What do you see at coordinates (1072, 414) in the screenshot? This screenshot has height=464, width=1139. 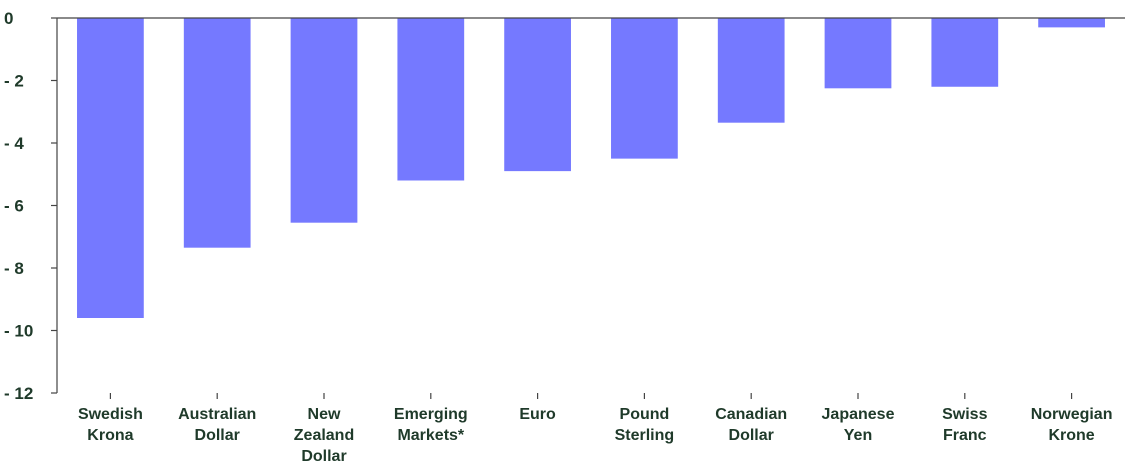 I see `x-category-label-line: Norwegian` at bounding box center [1072, 414].